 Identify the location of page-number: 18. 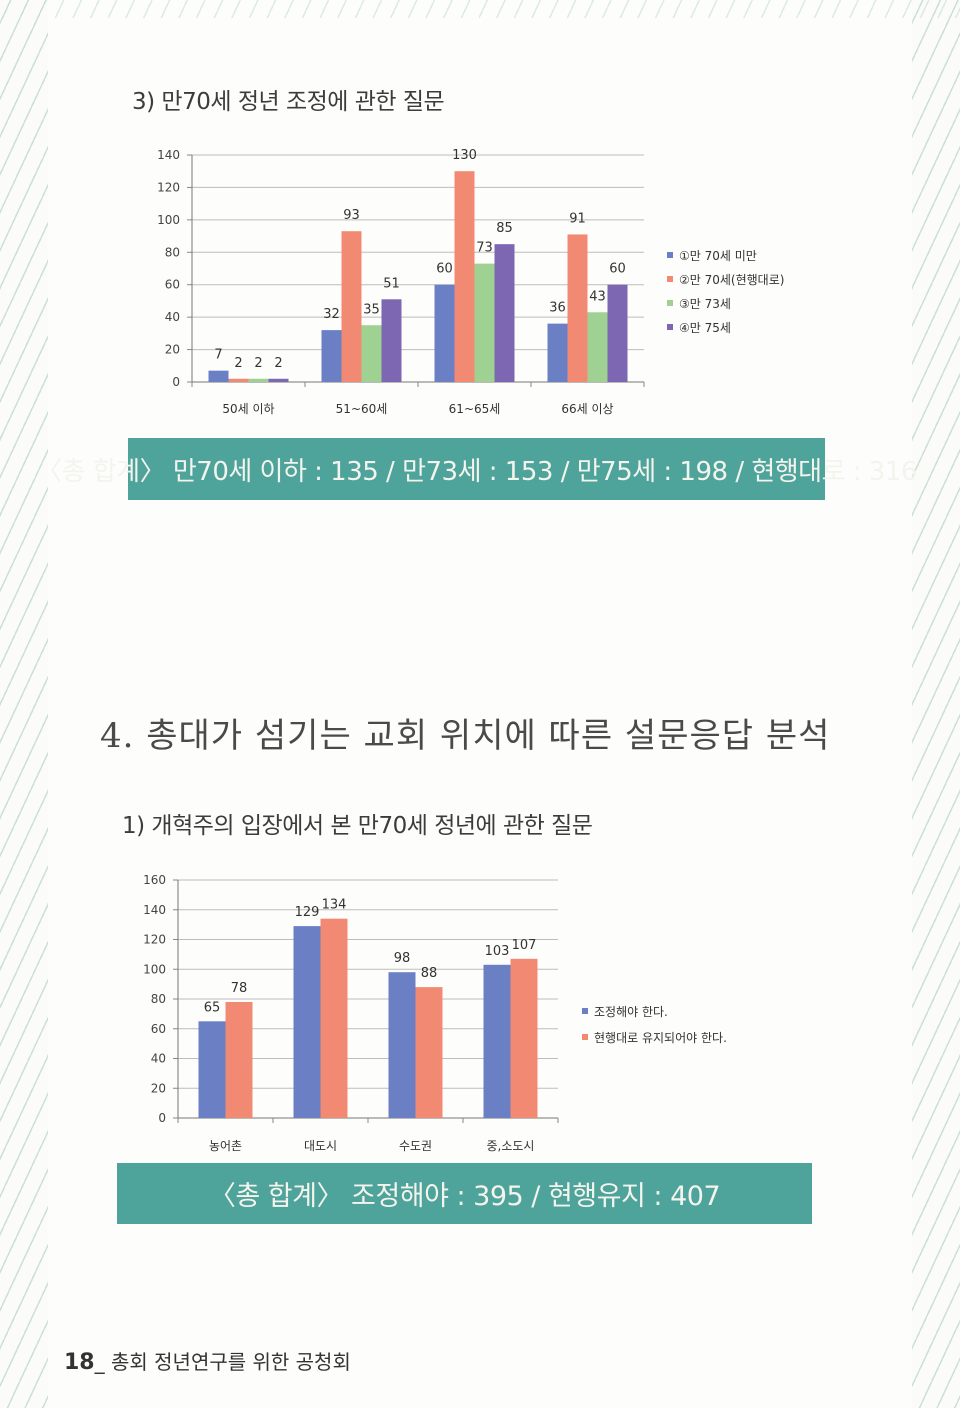
(79, 1362).